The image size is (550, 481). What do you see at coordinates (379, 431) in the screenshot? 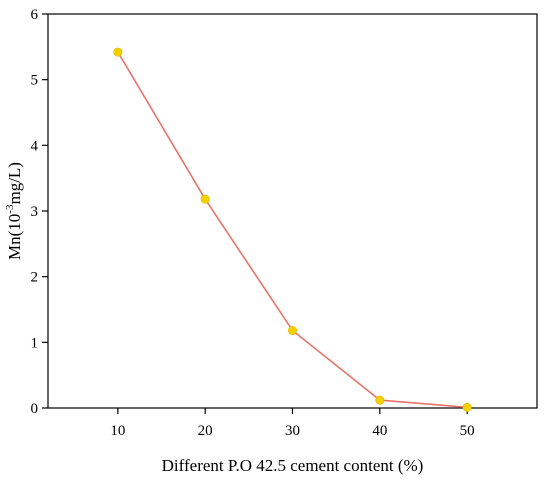
I see `x-tick-label: 40` at bounding box center [379, 431].